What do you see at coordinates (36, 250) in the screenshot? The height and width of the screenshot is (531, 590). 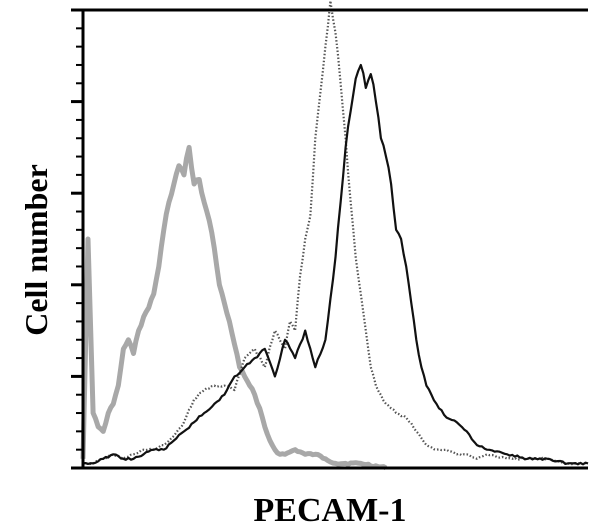 I see `y-axis-label: Cell number` at bounding box center [36, 250].